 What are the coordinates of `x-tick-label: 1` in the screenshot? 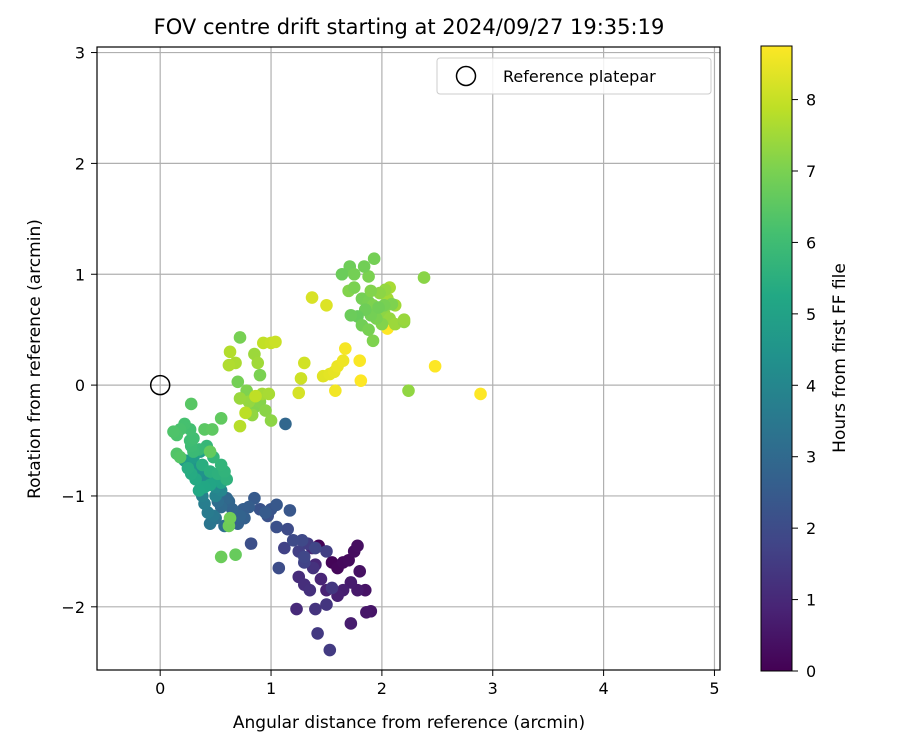 It's located at (271, 688).